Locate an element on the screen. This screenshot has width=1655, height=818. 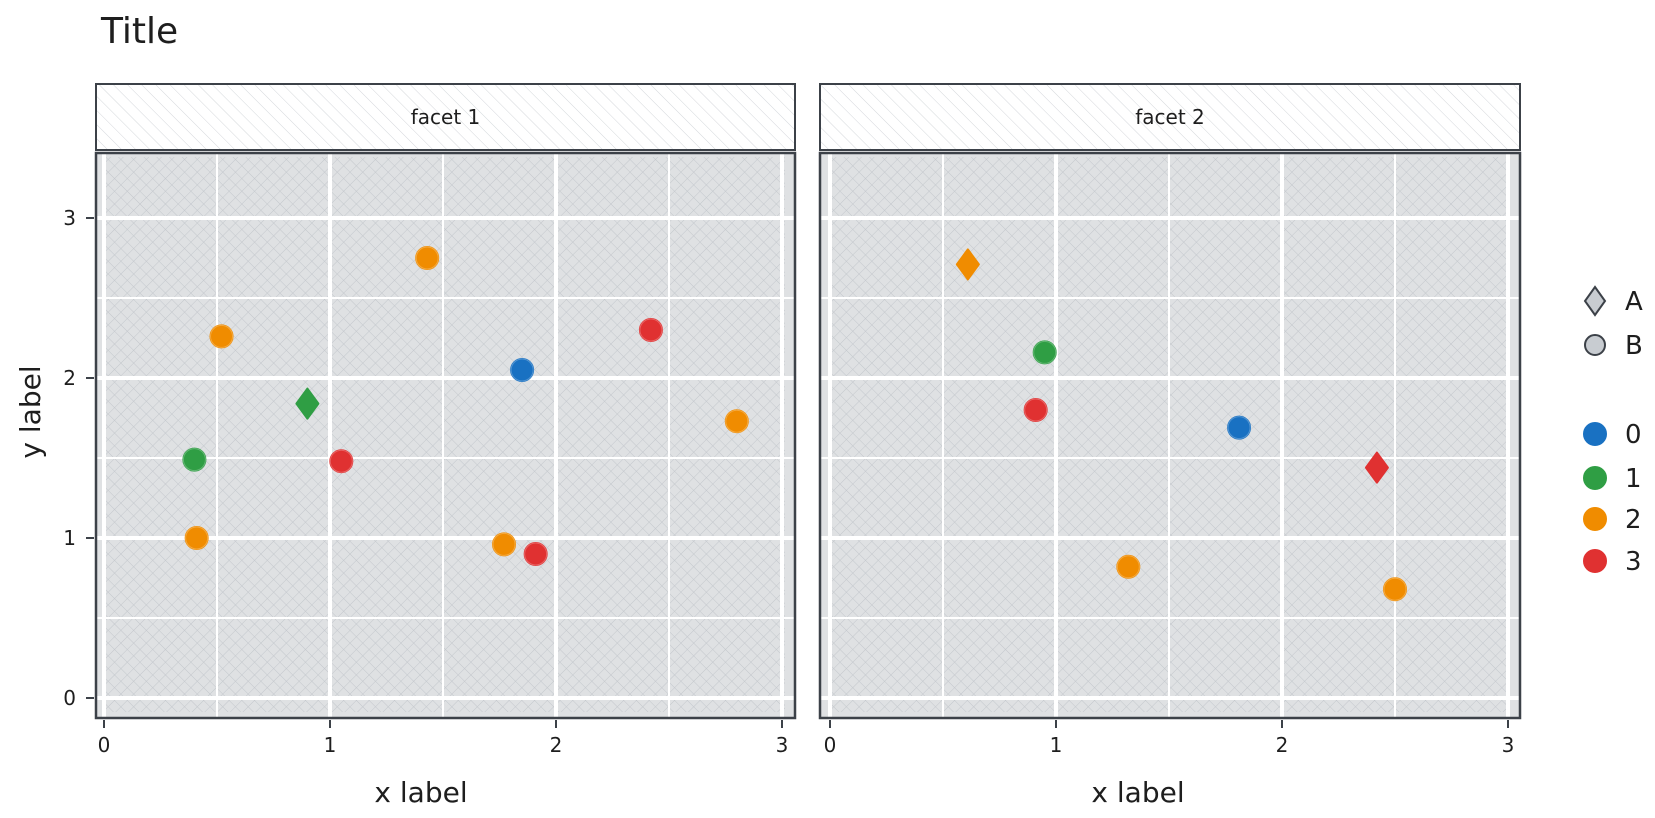
legend-shape-label: B is located at coordinates (1634, 346).